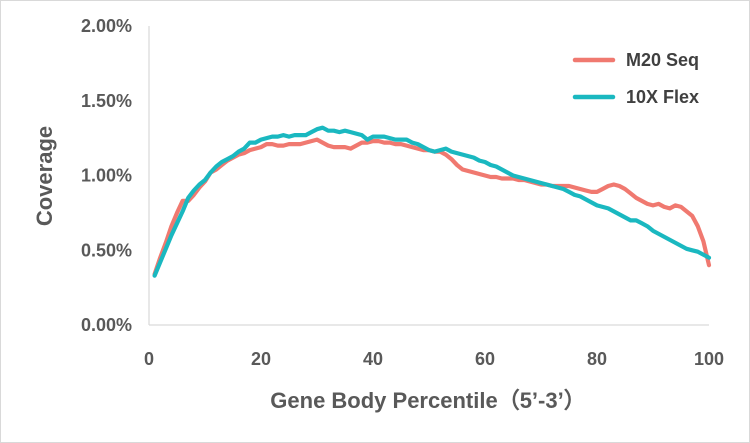  I want to click on legend: M20 Seq 10X Flex, so click(635, 78).